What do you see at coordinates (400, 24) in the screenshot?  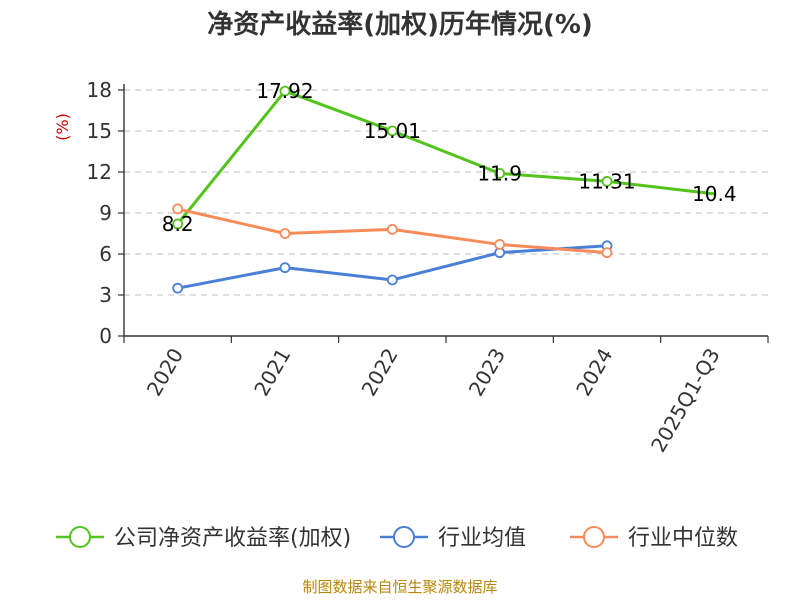 I see `chart-title: 净资产收益率(加权)历年情况(%)` at bounding box center [400, 24].